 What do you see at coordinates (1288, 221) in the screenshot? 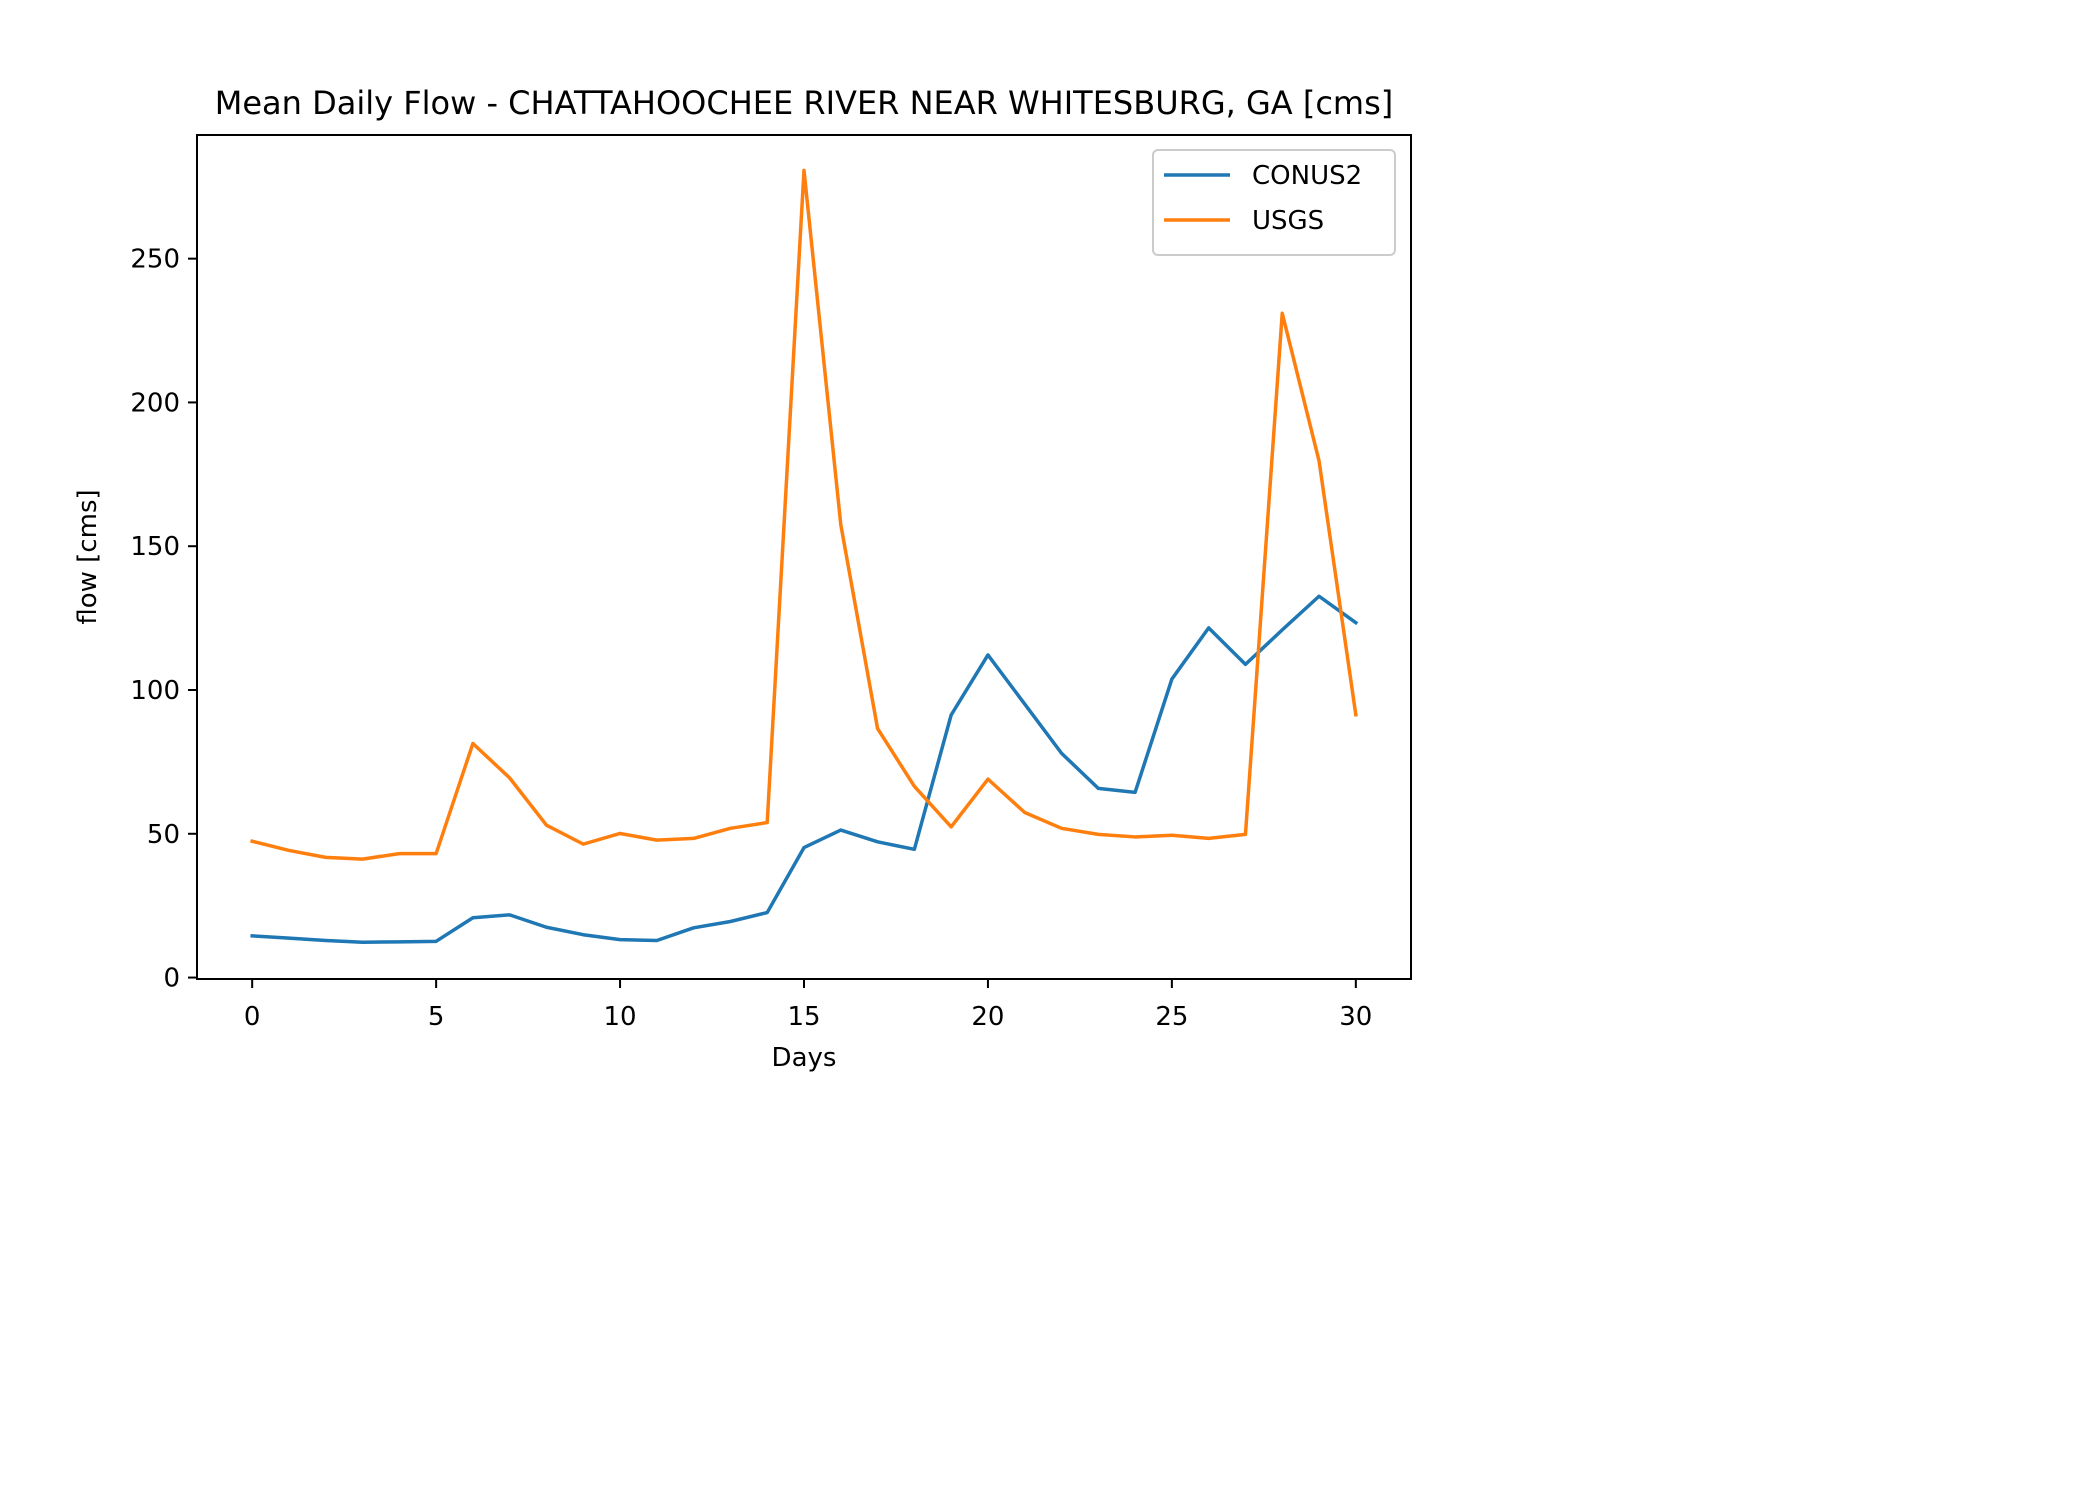
I see `legend-label-usgs: USGS` at bounding box center [1288, 221].